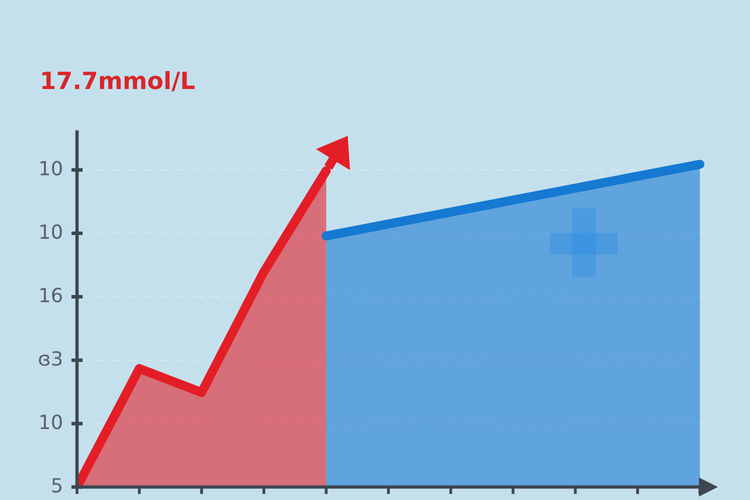 This screenshot has height=500, width=750. What do you see at coordinates (50, 358) in the screenshot?
I see `text: ɞ3` at bounding box center [50, 358].